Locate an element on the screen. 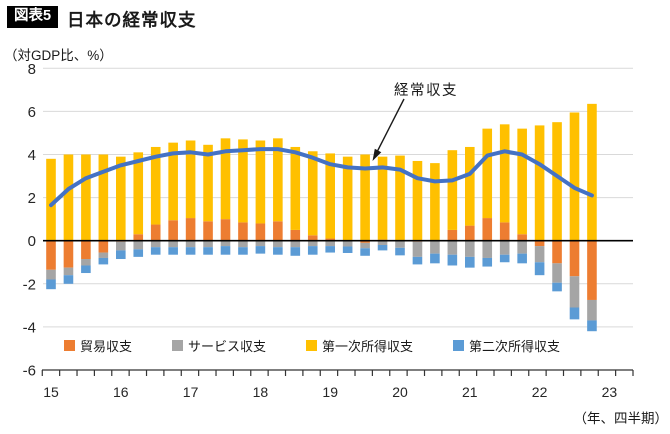  x-axis-labels: 15 16 17 18 19 20 21 22 23 is located at coordinates (330, 392).